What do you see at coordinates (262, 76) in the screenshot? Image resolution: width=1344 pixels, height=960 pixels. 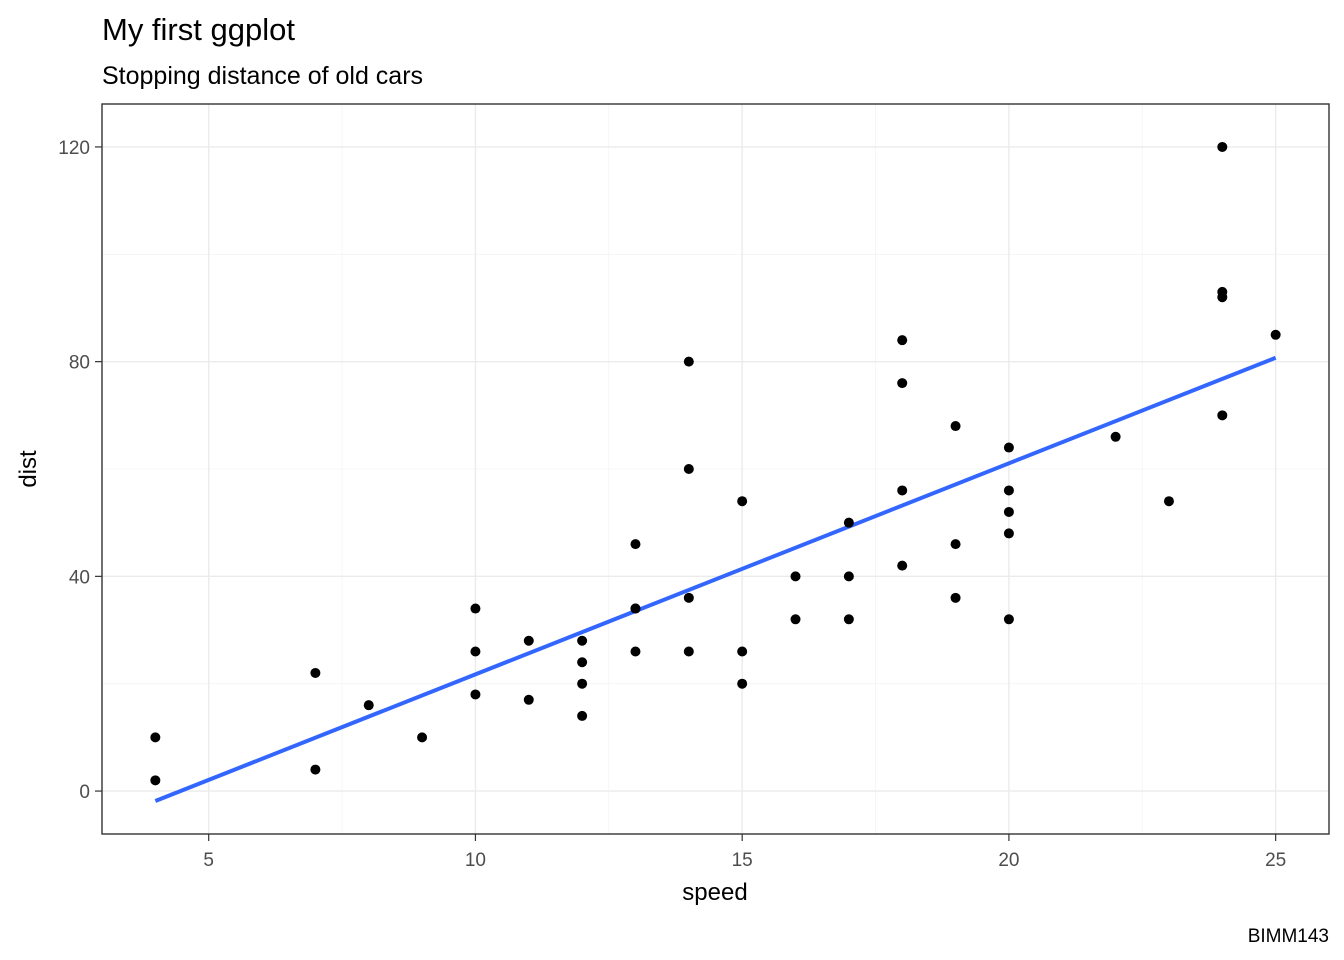 I see `chart-subtitle: Stopping distance of old cars` at bounding box center [262, 76].